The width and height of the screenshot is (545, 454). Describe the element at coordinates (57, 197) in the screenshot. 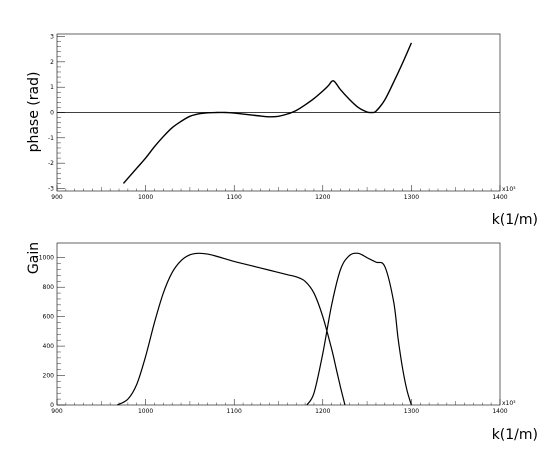

I see `phase-x-tick-label: 900` at that location.